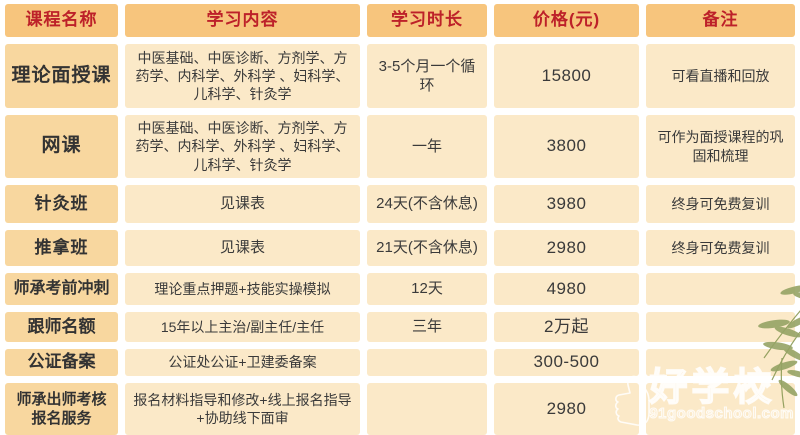 The height and width of the screenshot is (435, 800). Describe the element at coordinates (566, 362) in the screenshot. I see `price-cell: 300-500` at that location.